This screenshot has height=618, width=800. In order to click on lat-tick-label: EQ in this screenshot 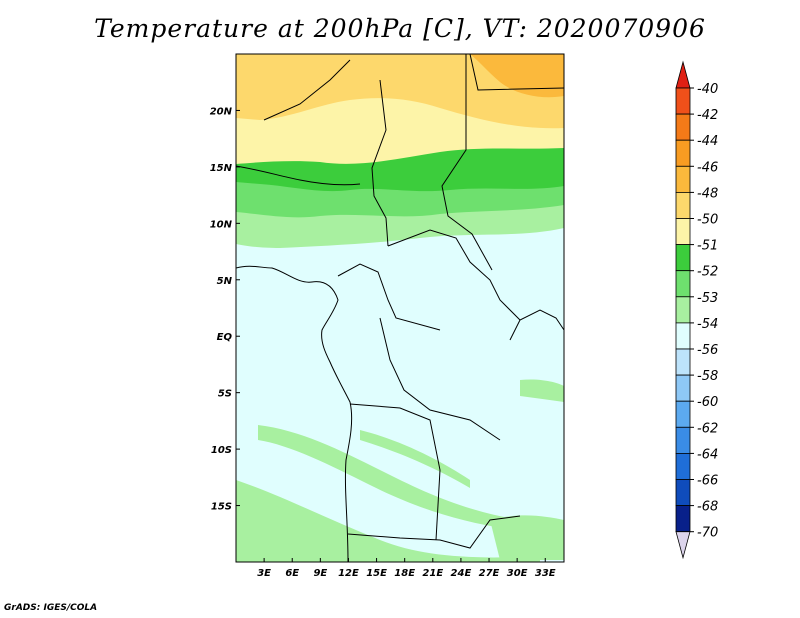, I will do `click(225, 337)`.